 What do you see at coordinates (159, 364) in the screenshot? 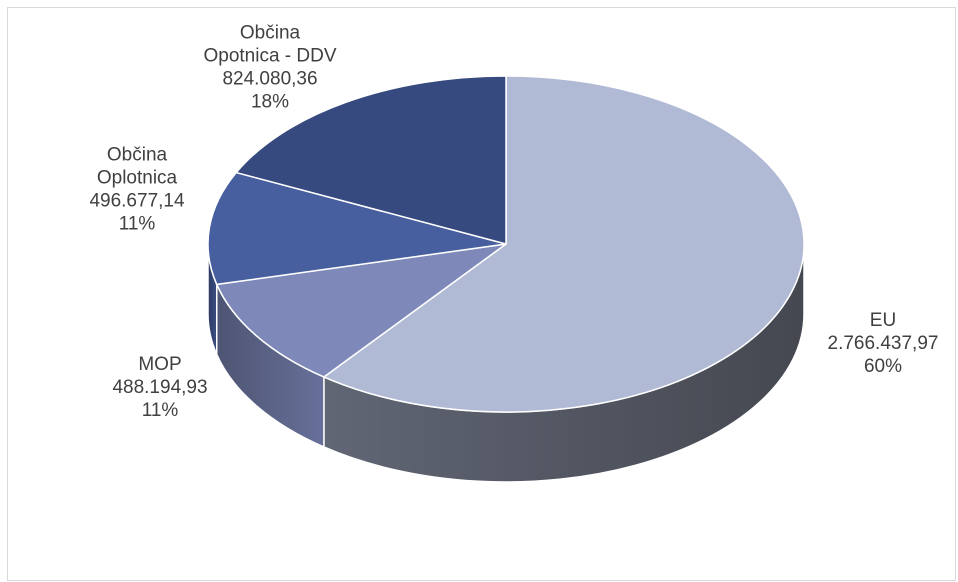
I see `data-label-line: MOP` at bounding box center [159, 364].